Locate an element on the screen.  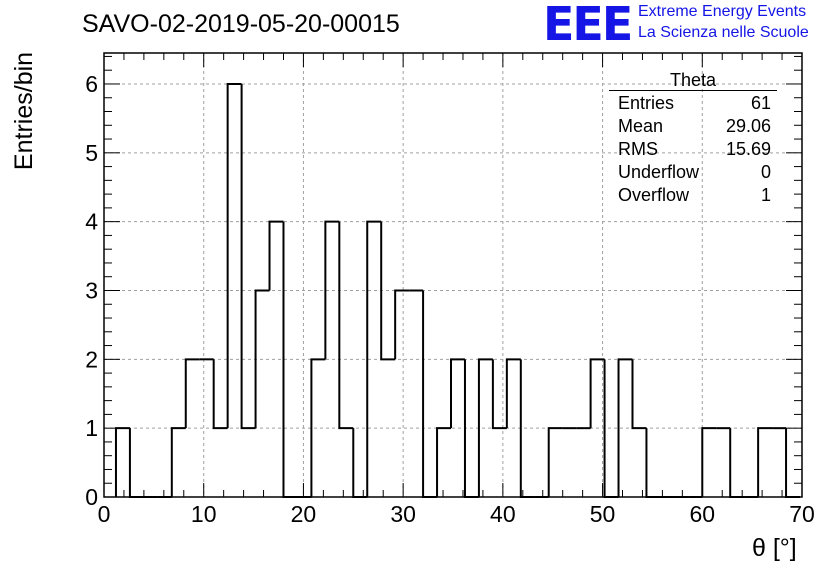
stats-label: Underflow is located at coordinates (659, 172).